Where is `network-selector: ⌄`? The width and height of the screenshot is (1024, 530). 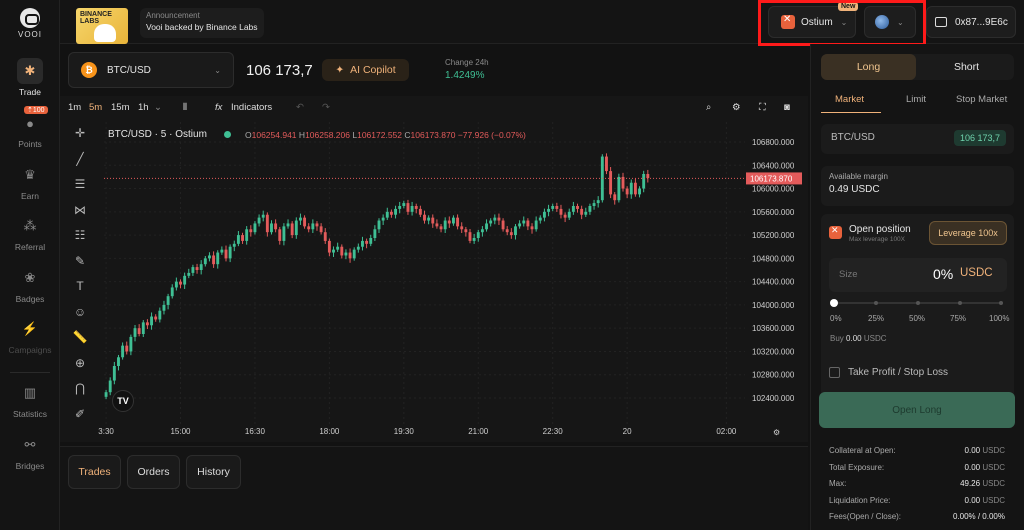 network-selector: ⌄ is located at coordinates (890, 22).